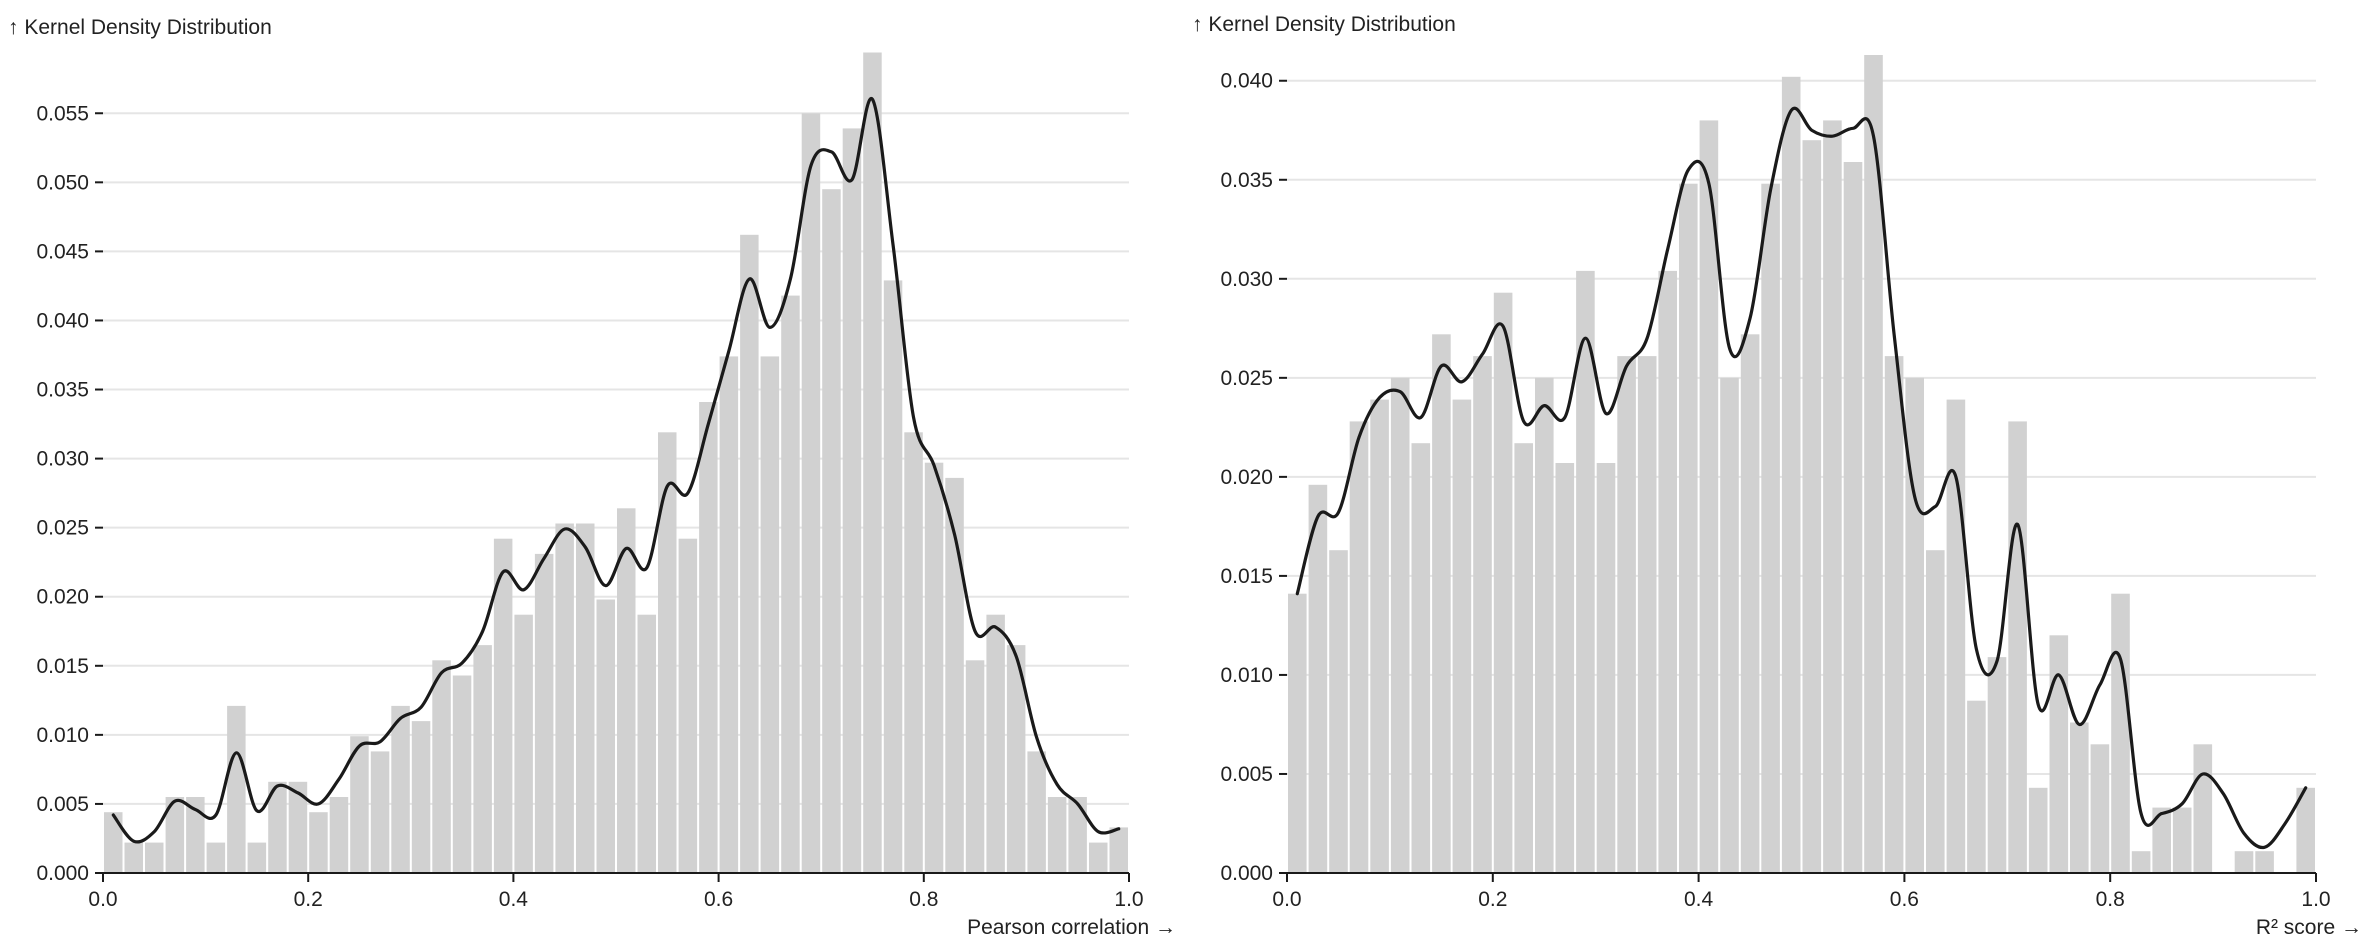 This screenshot has width=2374, height=950. What do you see at coordinates (1071, 927) in the screenshot?
I see `x-axis-title: Pearson correlation →` at bounding box center [1071, 927].